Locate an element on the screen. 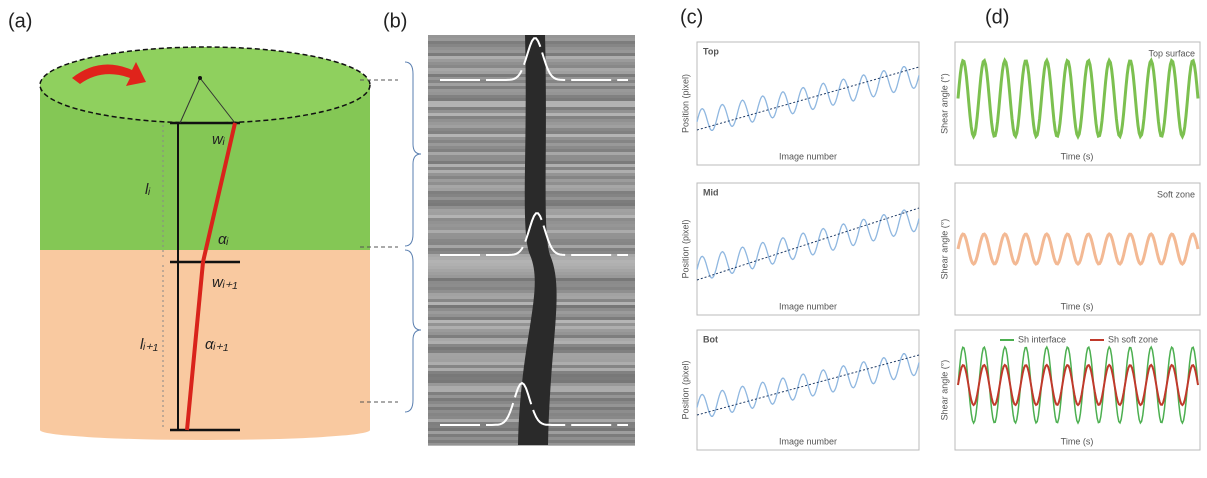  annotation: lᵢ₊₁ is located at coordinates (149, 344).